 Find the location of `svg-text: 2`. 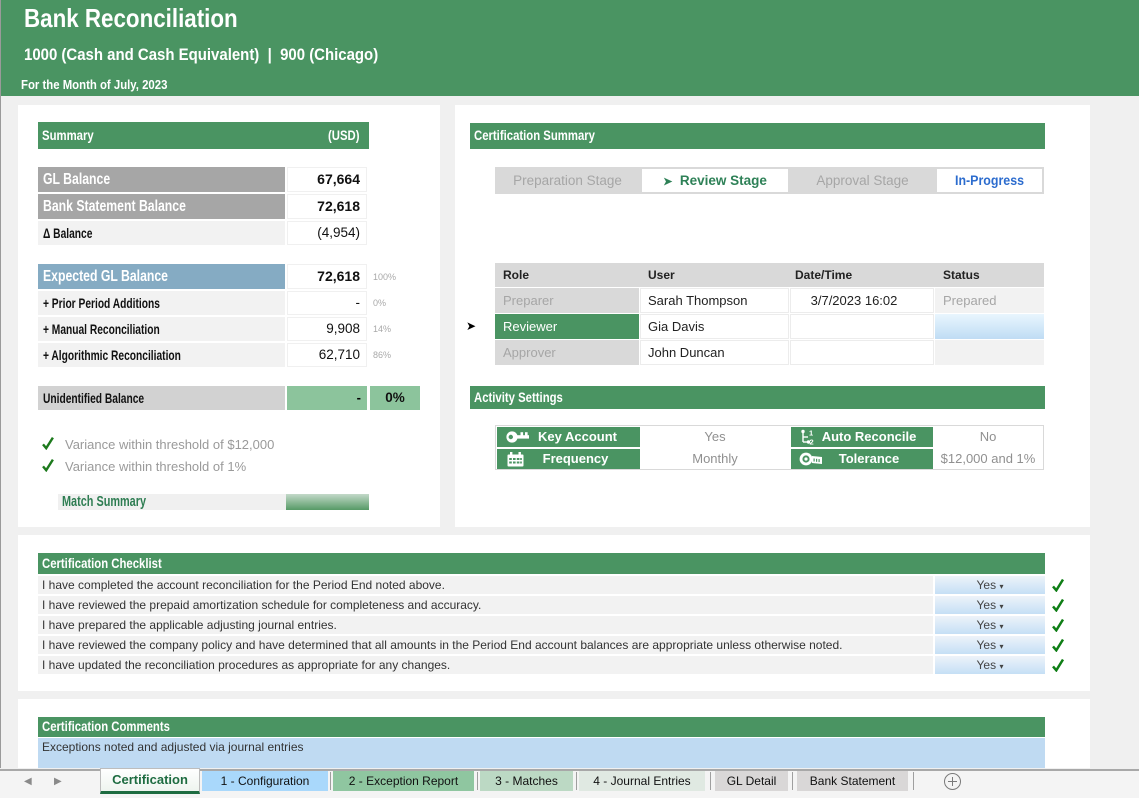

svg-text: 2 is located at coordinates (812, 442).